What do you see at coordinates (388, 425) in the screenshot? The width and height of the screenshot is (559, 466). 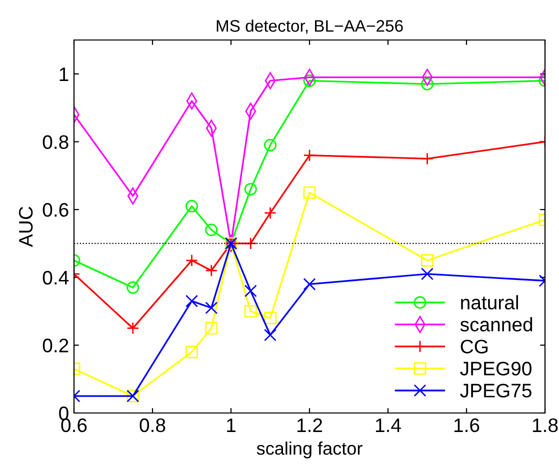 I see `x-tick-label: 1.4` at bounding box center [388, 425].